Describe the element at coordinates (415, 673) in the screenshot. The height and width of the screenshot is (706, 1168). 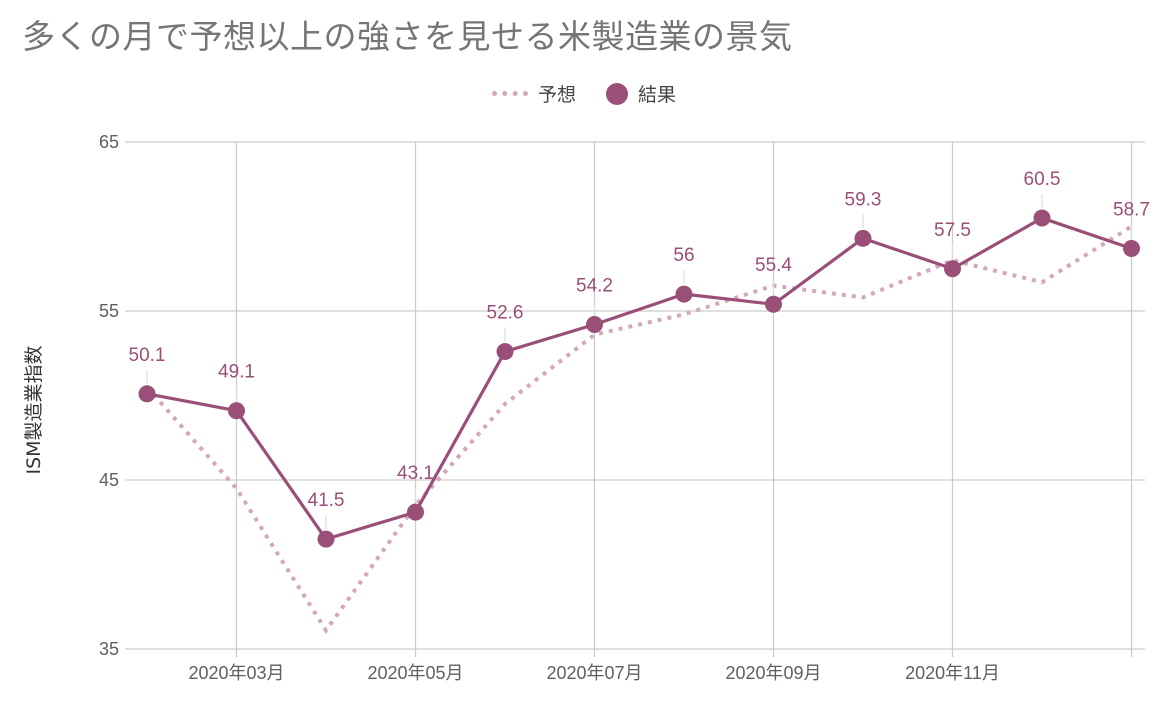
I see `x-tick-label: 2020年05月` at that location.